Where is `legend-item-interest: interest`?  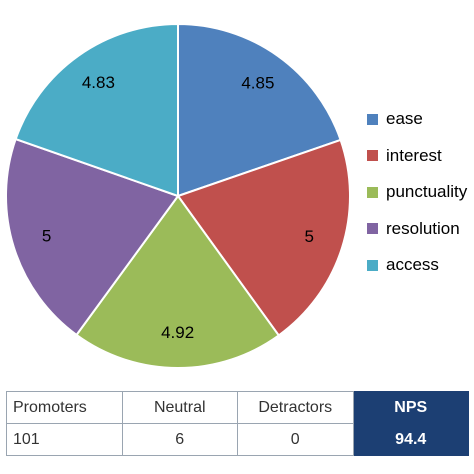
legend-item-interest: interest is located at coordinates (417, 155).